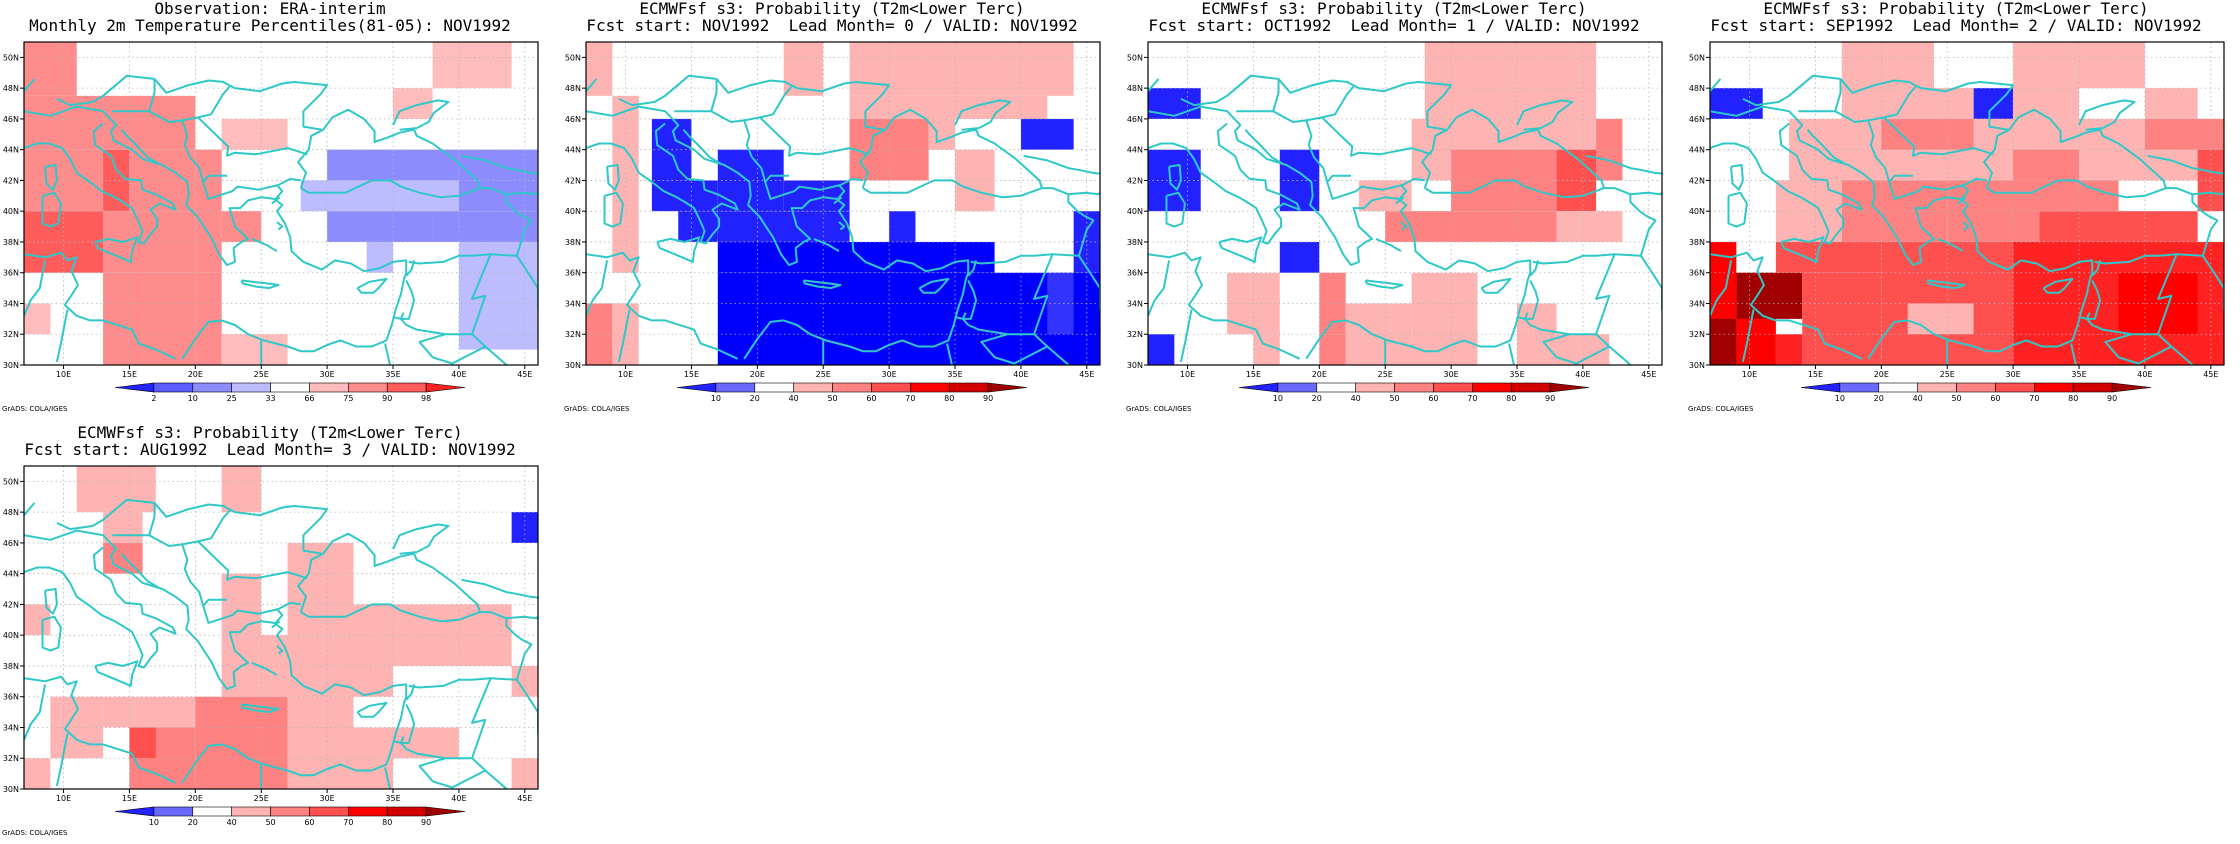  What do you see at coordinates (1995, 398) in the screenshot?
I see `color-bar-label: 60` at bounding box center [1995, 398].